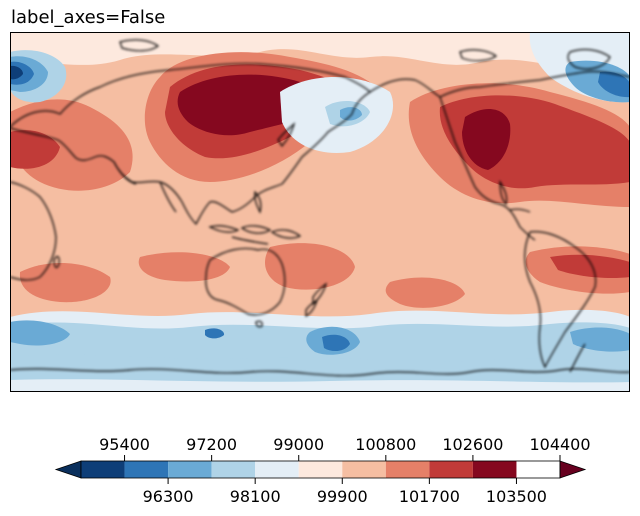 The width and height of the screenshot is (640, 516). I want to click on colorbar-top-tick-label: 97200, so click(211, 444).